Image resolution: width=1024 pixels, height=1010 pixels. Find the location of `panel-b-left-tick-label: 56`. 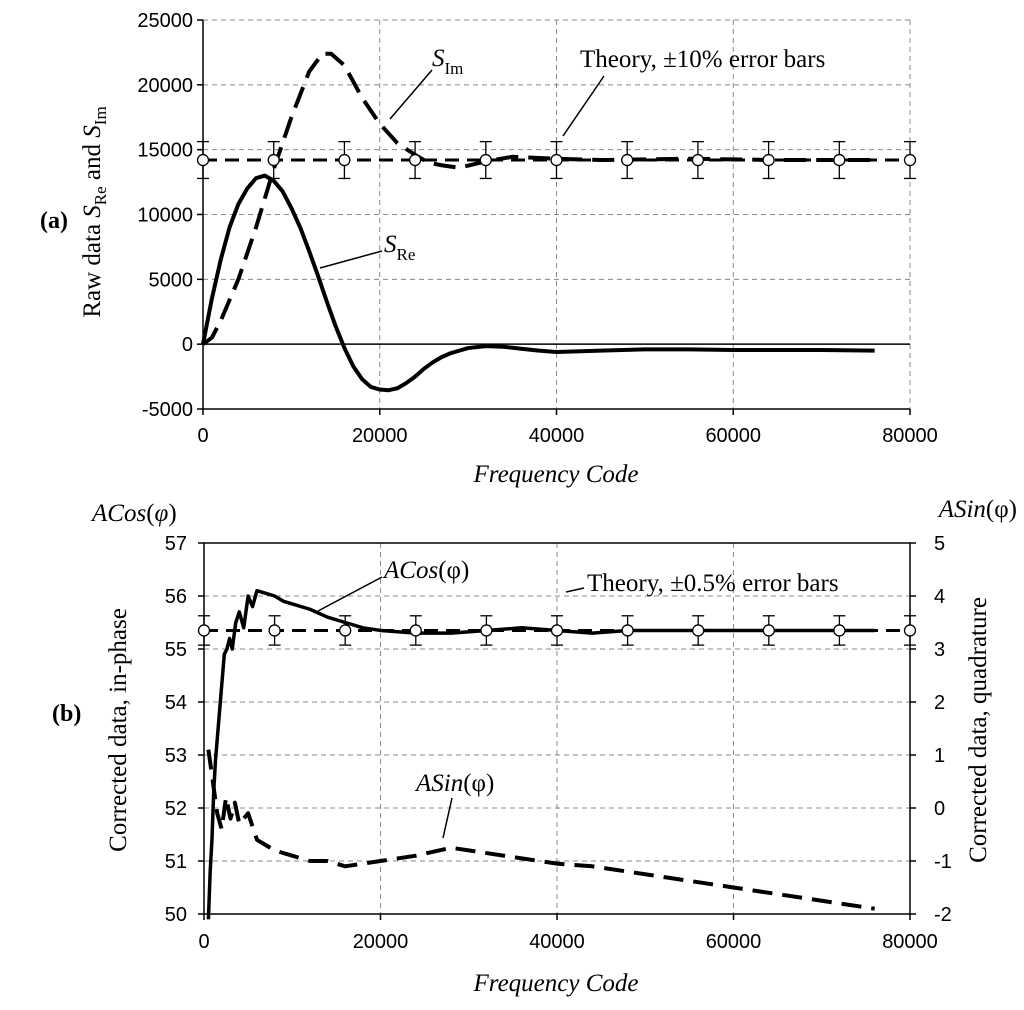

panel-b-left-tick-label: 56 is located at coordinates (176, 597).